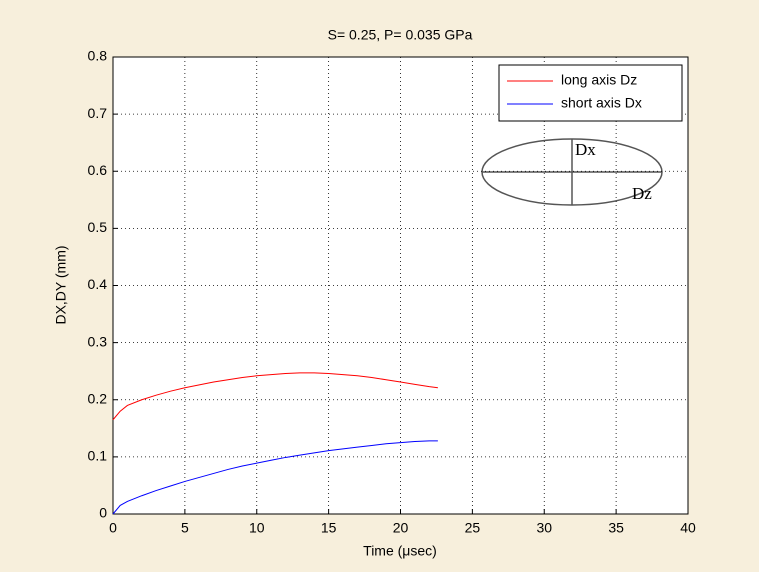  What do you see at coordinates (98, 170) in the screenshot?
I see `y-tick-label: 0.6` at bounding box center [98, 170].